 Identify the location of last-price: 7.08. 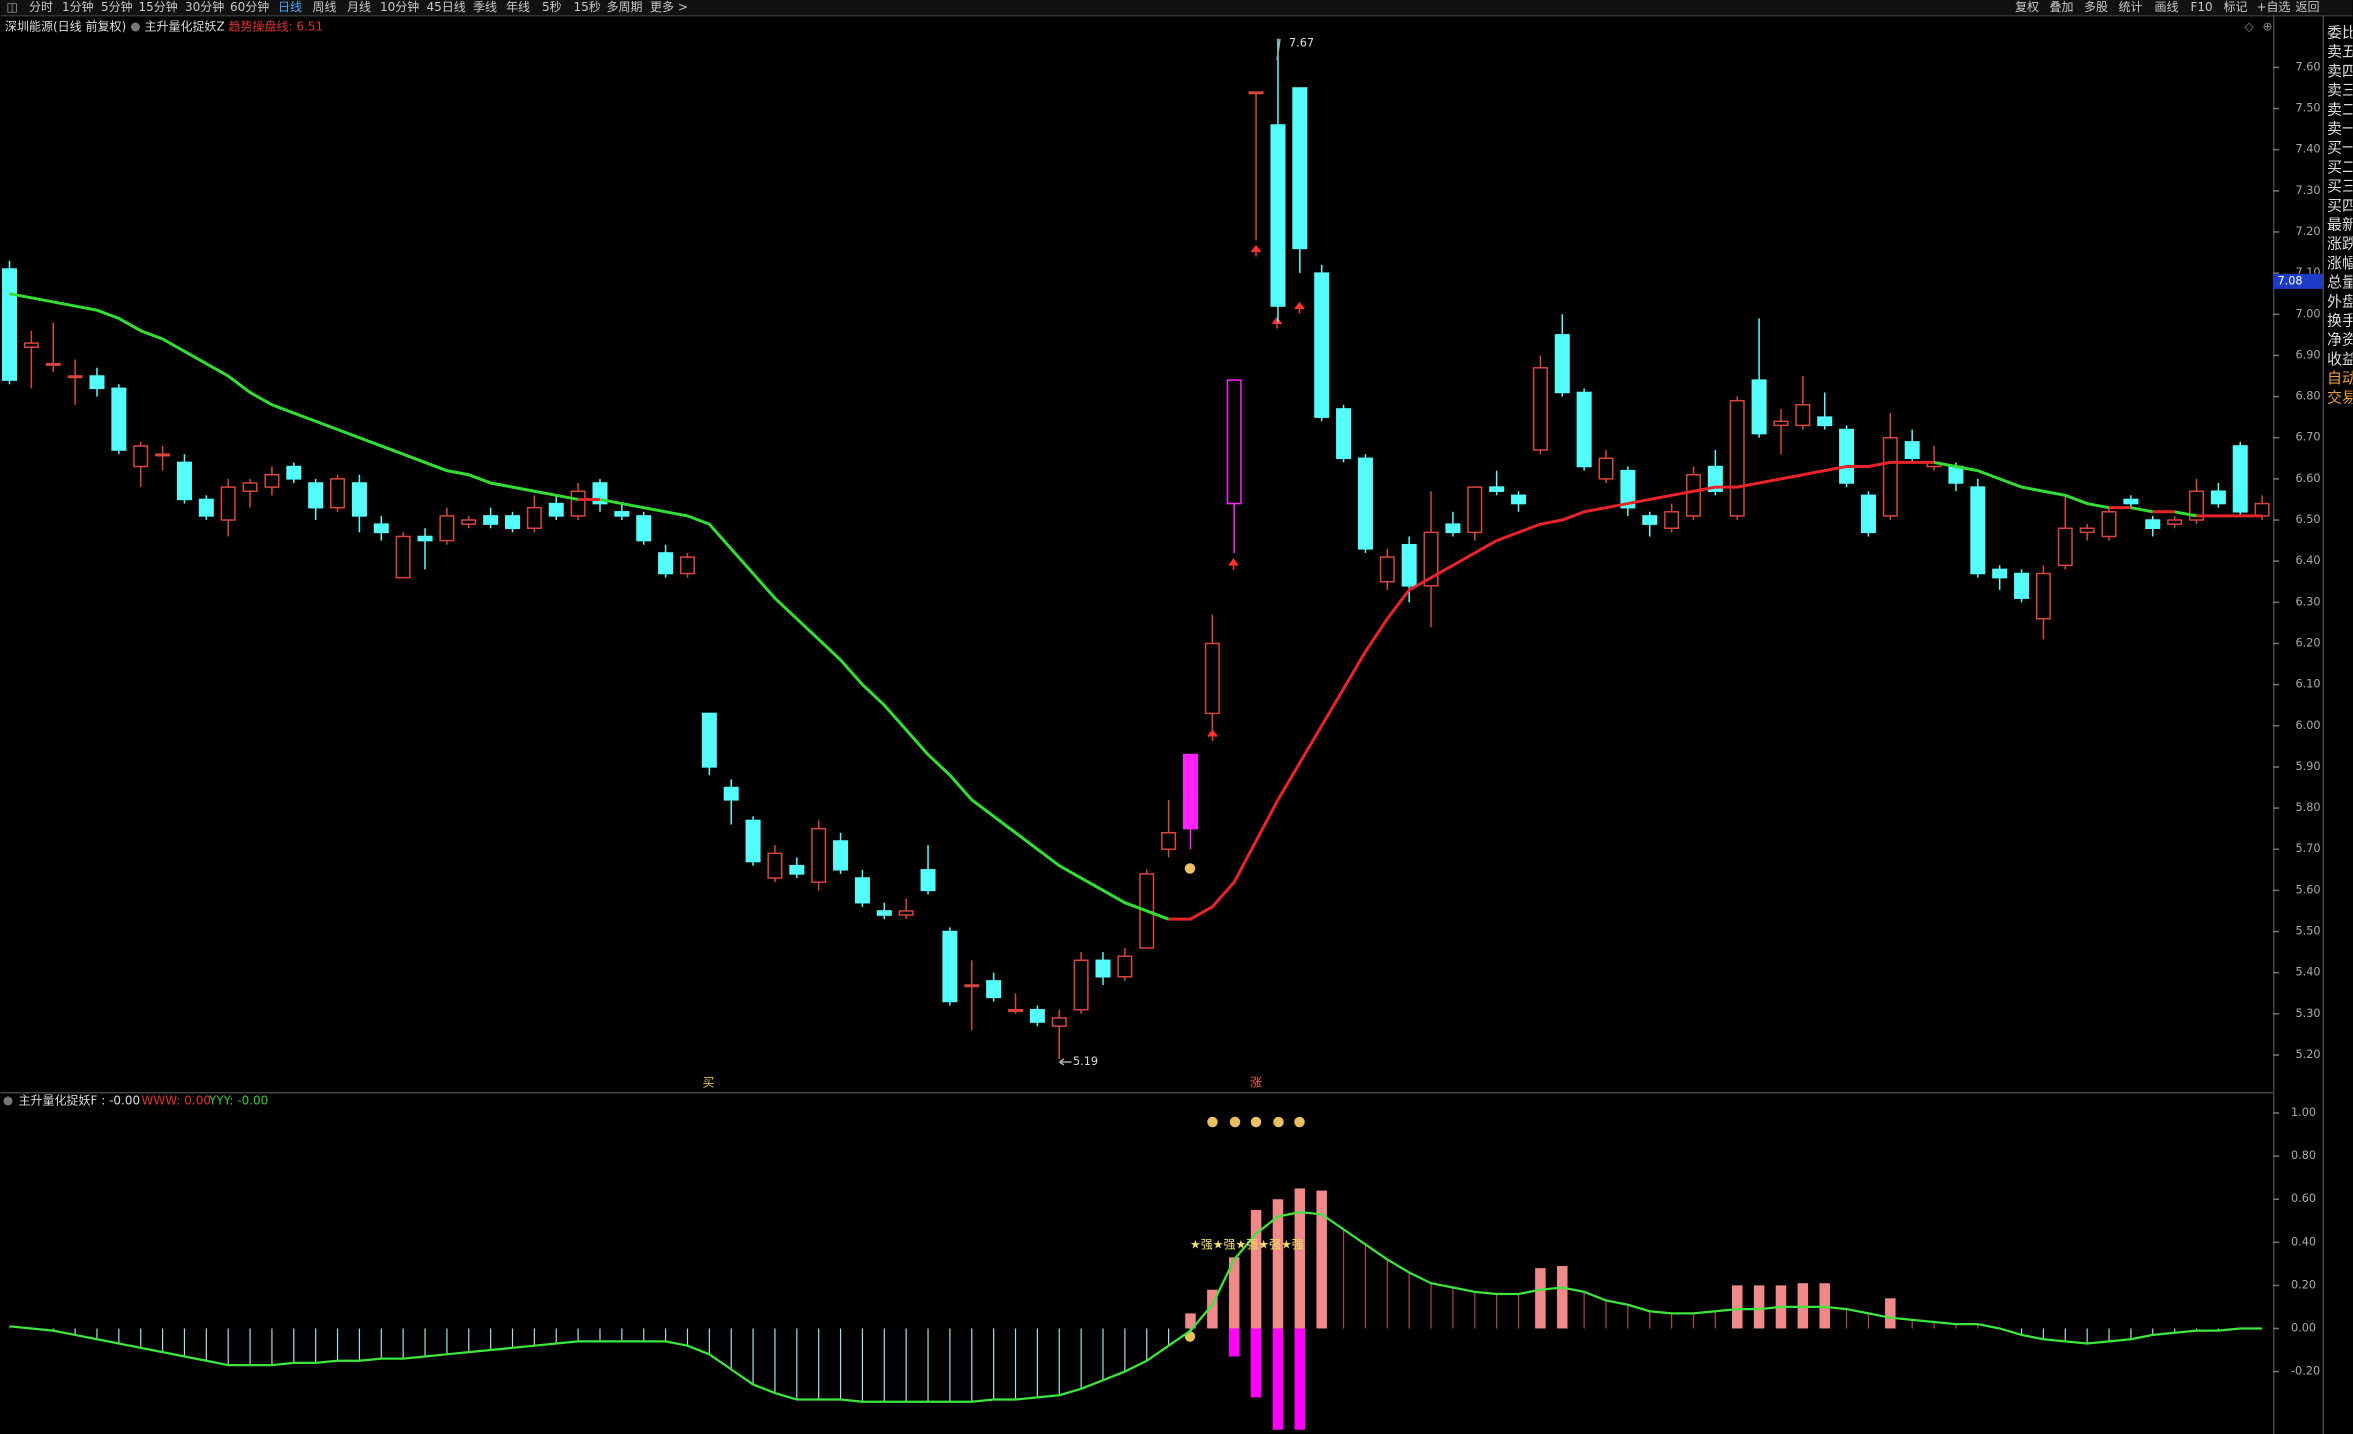
(2290, 280).